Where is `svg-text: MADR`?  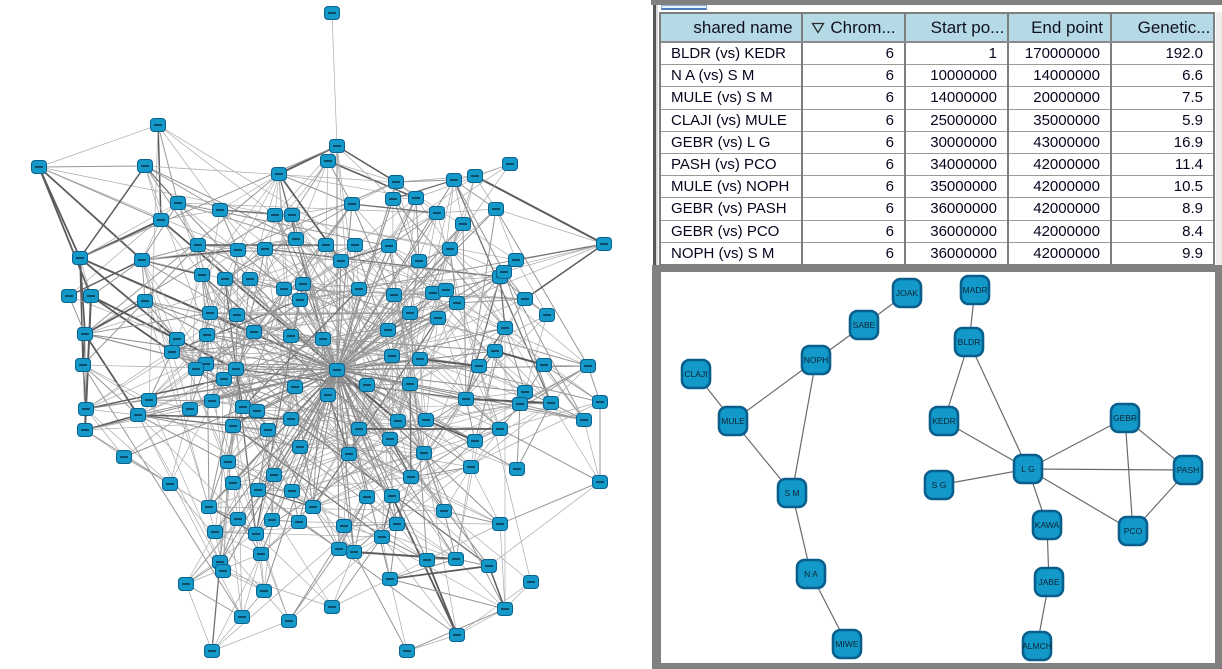
svg-text: MADR is located at coordinates (974, 290).